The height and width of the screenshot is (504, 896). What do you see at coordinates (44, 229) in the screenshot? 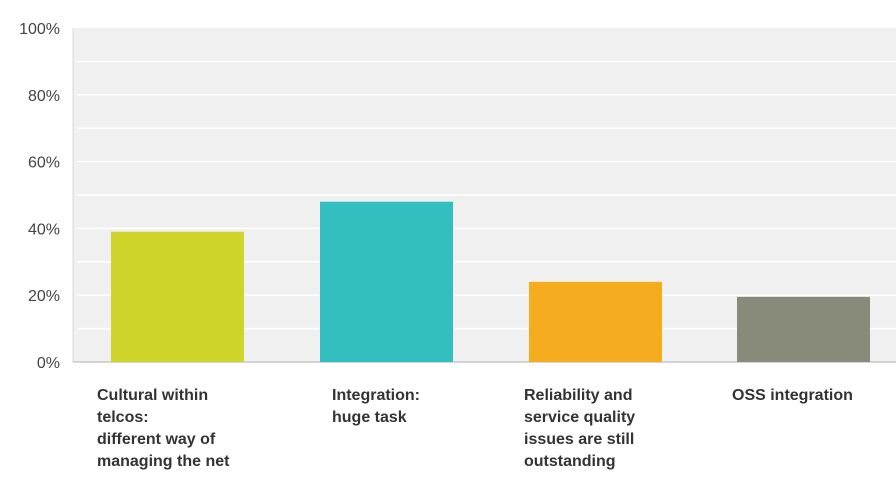
I see `y-tick-label: 40%` at bounding box center [44, 229].